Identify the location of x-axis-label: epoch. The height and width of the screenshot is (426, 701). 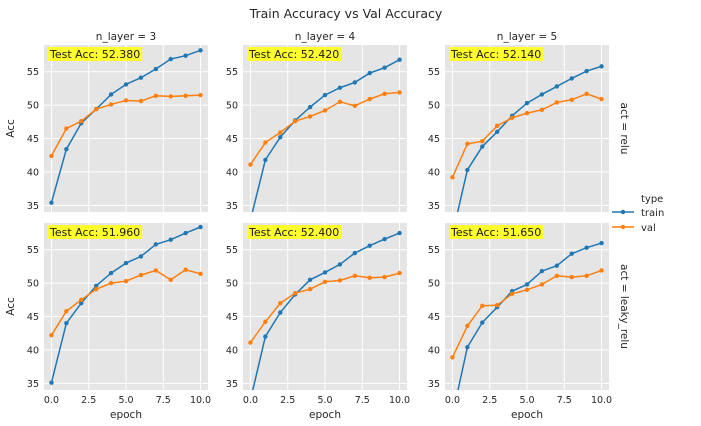
(527, 415).